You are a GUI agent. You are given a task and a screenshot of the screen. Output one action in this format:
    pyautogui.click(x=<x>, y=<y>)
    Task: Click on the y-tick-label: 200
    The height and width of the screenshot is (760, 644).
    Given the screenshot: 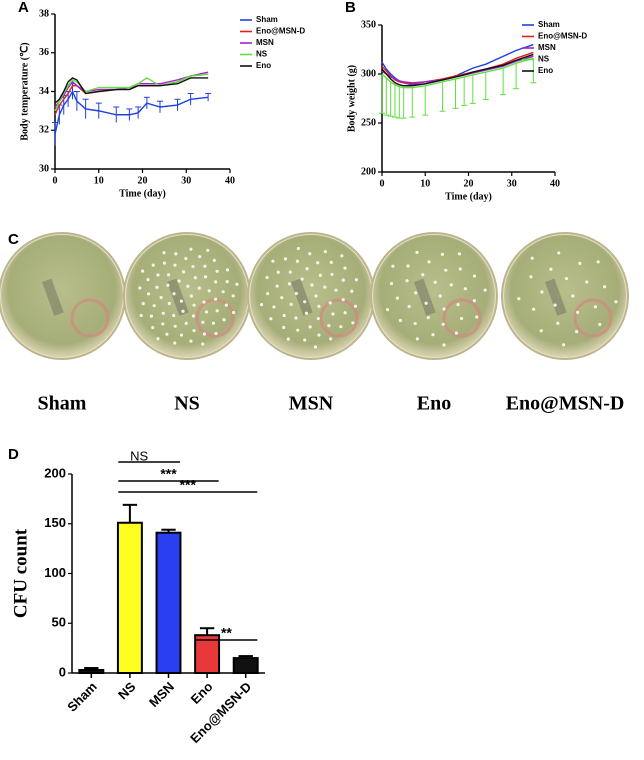 What is the action you would take?
    pyautogui.click(x=368, y=171)
    